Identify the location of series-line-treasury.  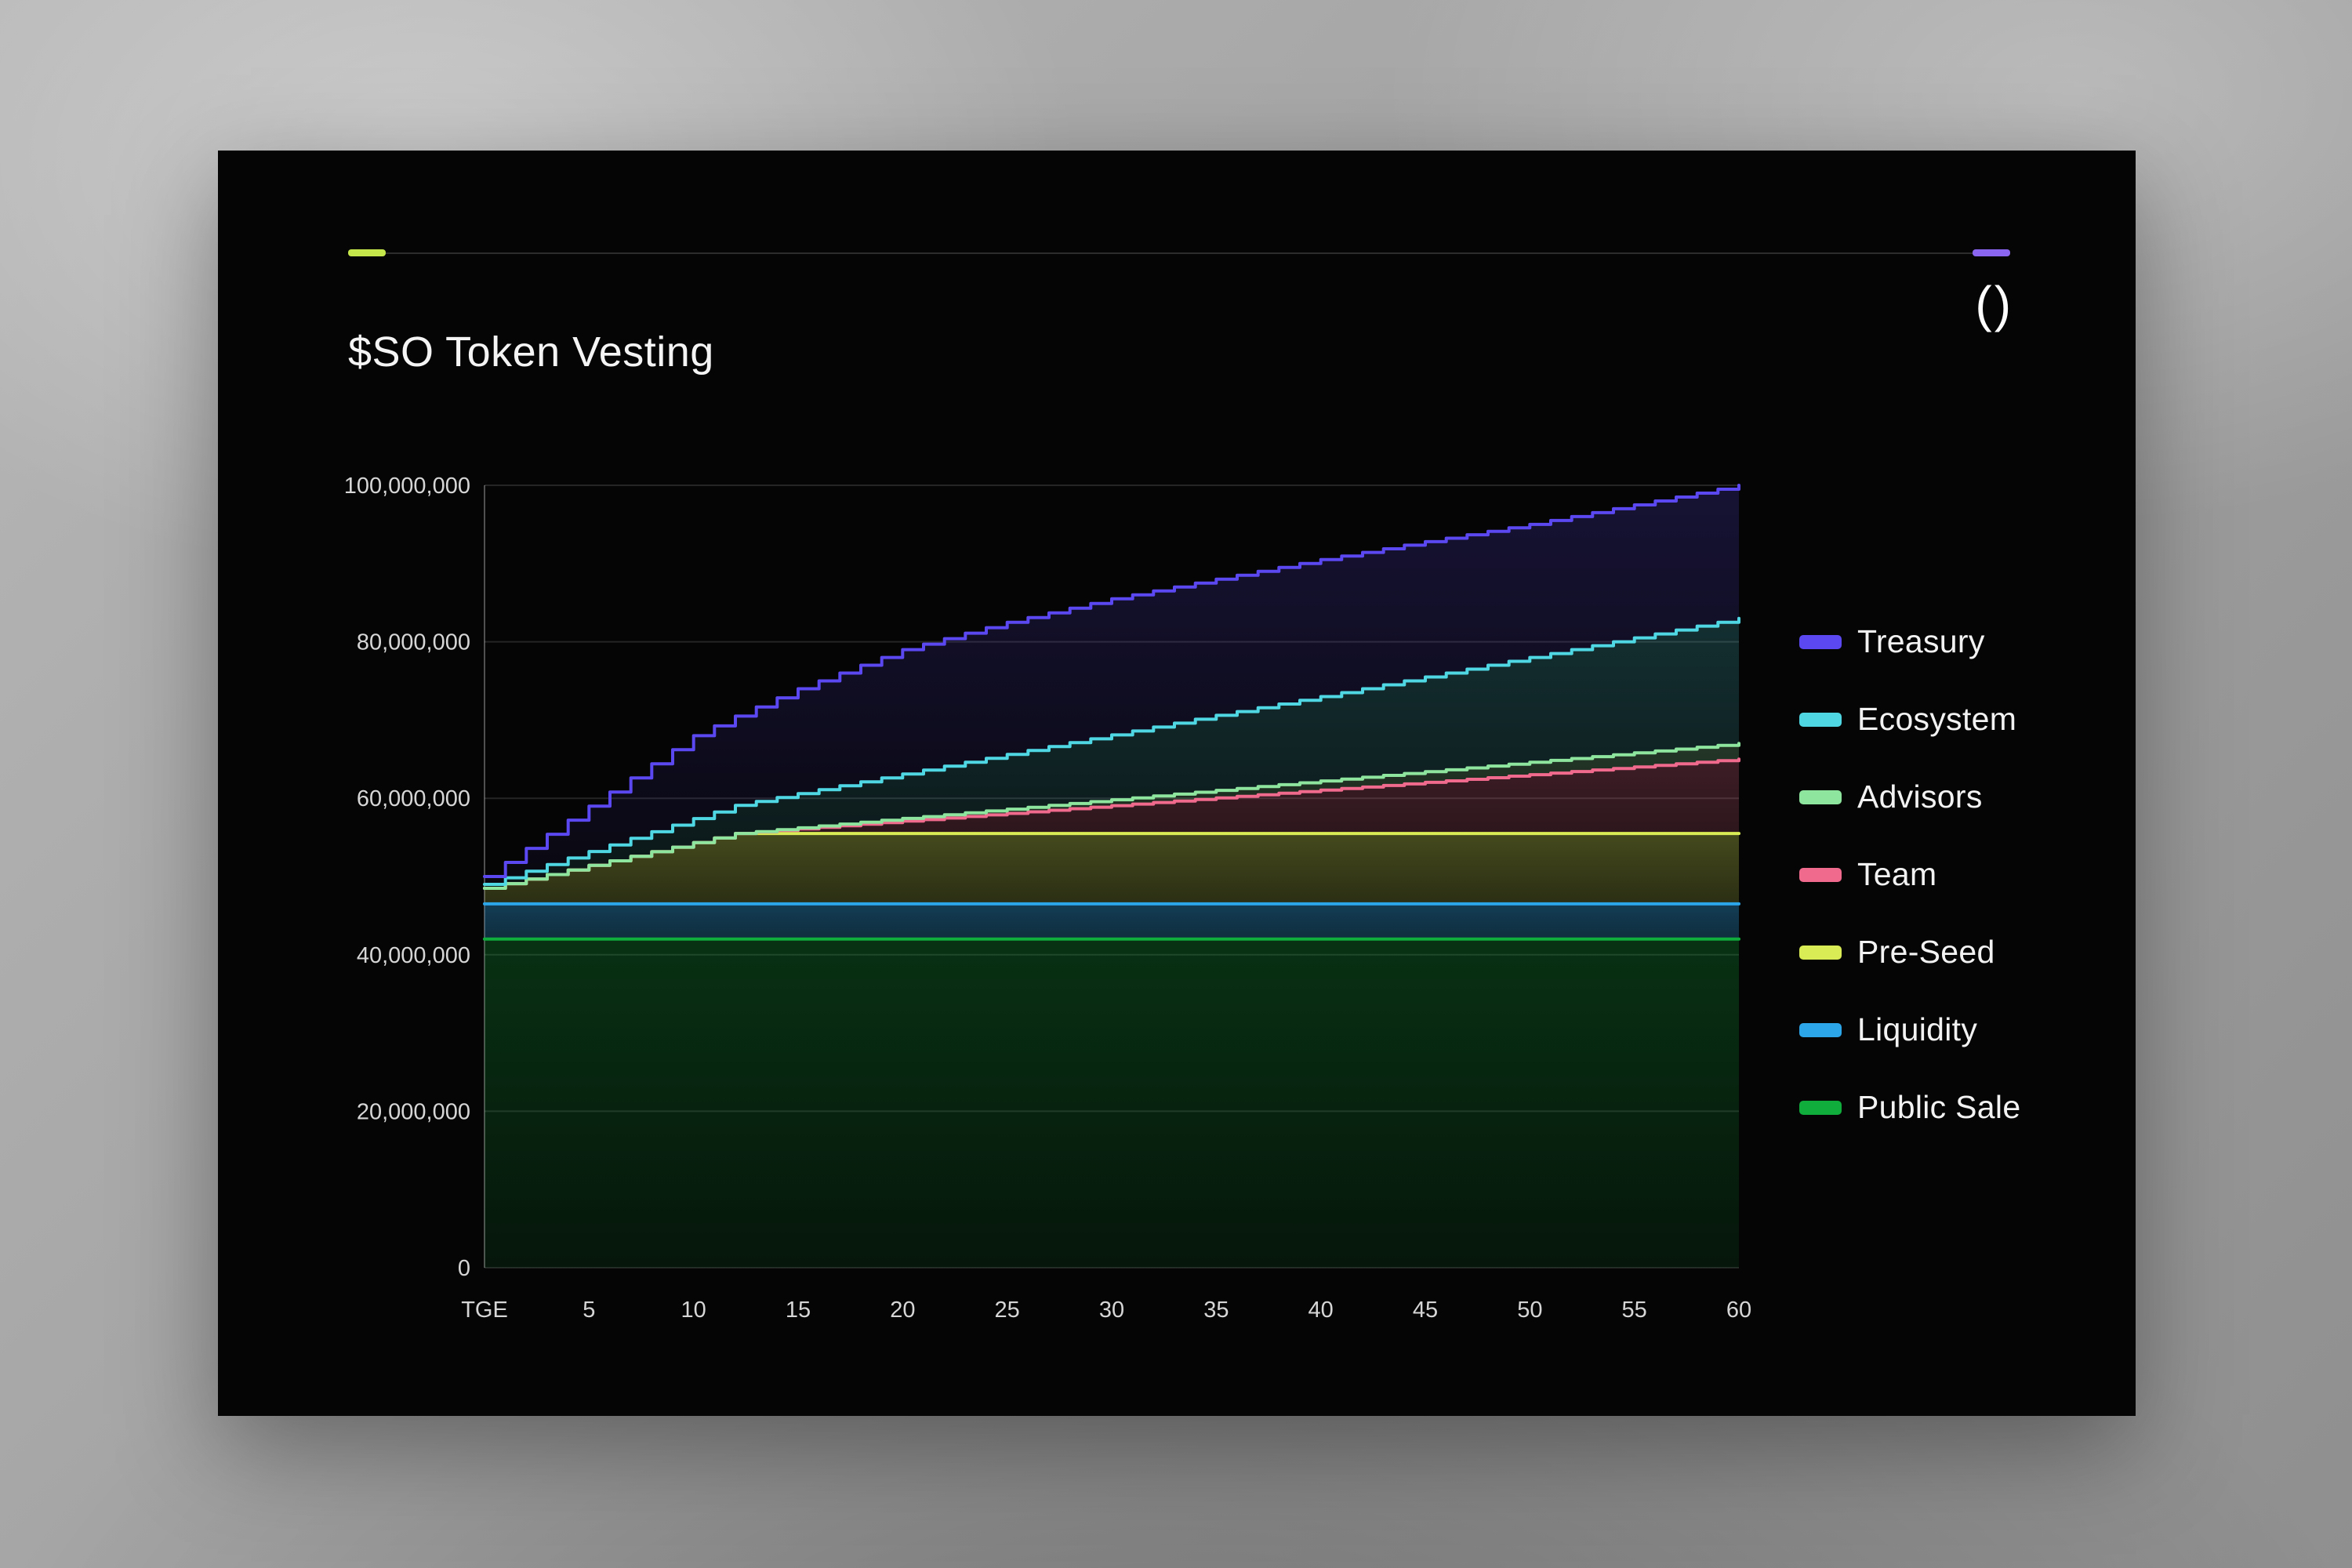
(1111, 681).